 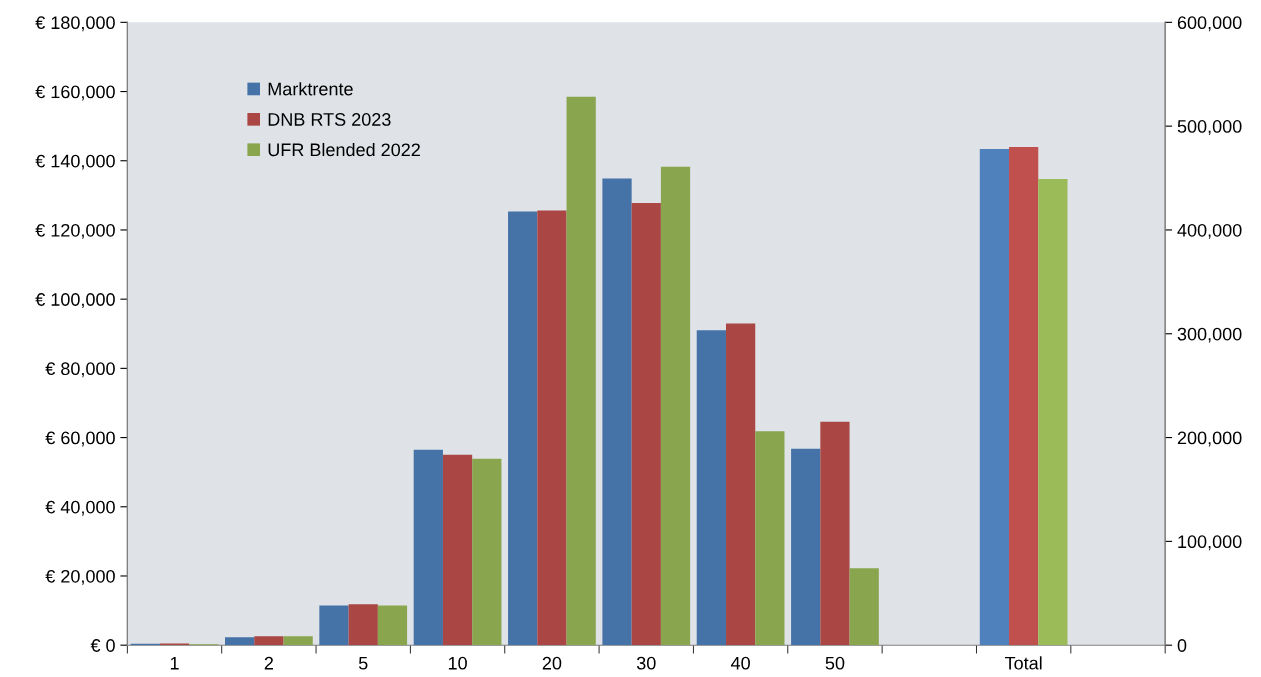 I want to click on y-tick-label: € 80,000, so click(x=80, y=370).